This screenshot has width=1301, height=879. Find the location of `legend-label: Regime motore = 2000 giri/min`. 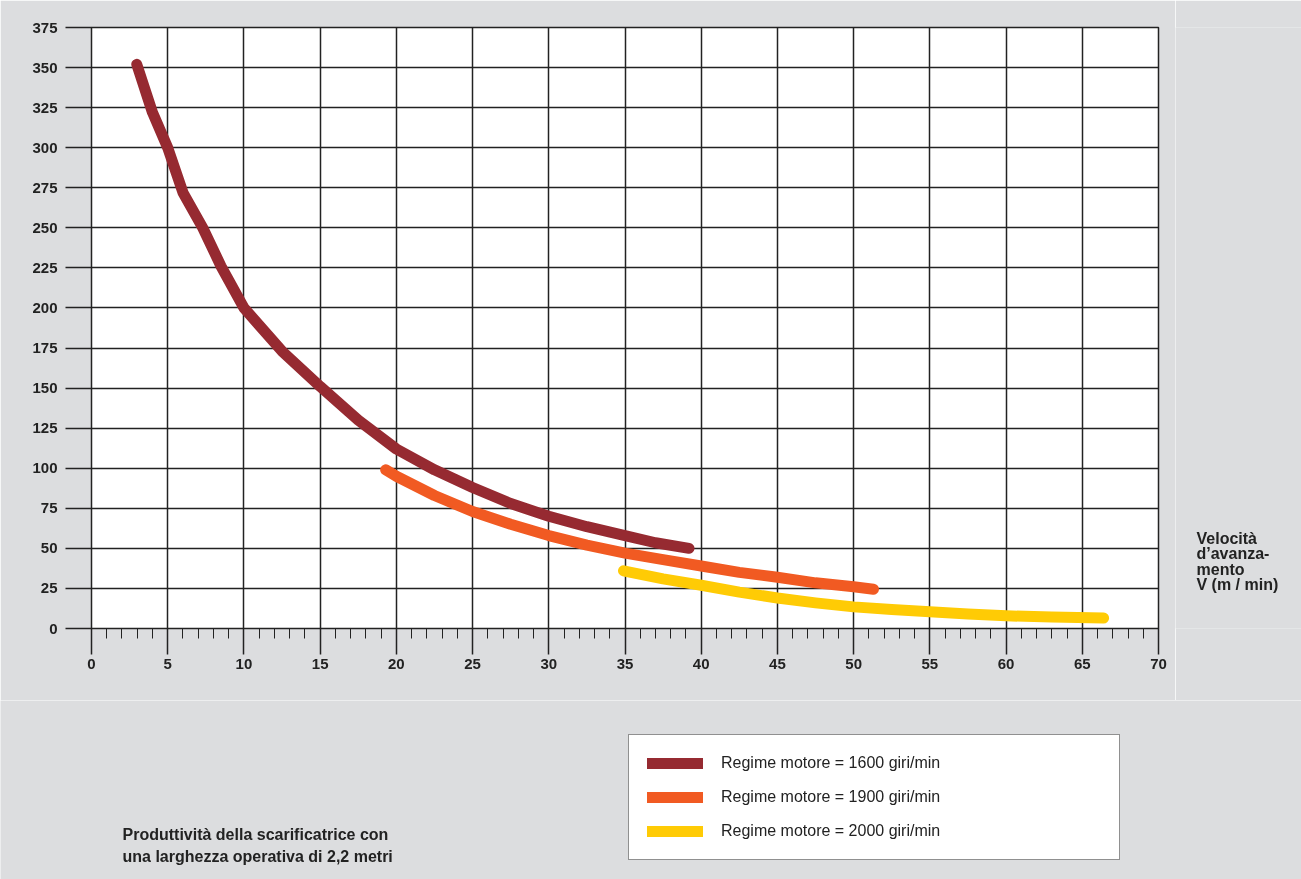

legend-label: Regime motore = 2000 giri/min is located at coordinates (831, 831).